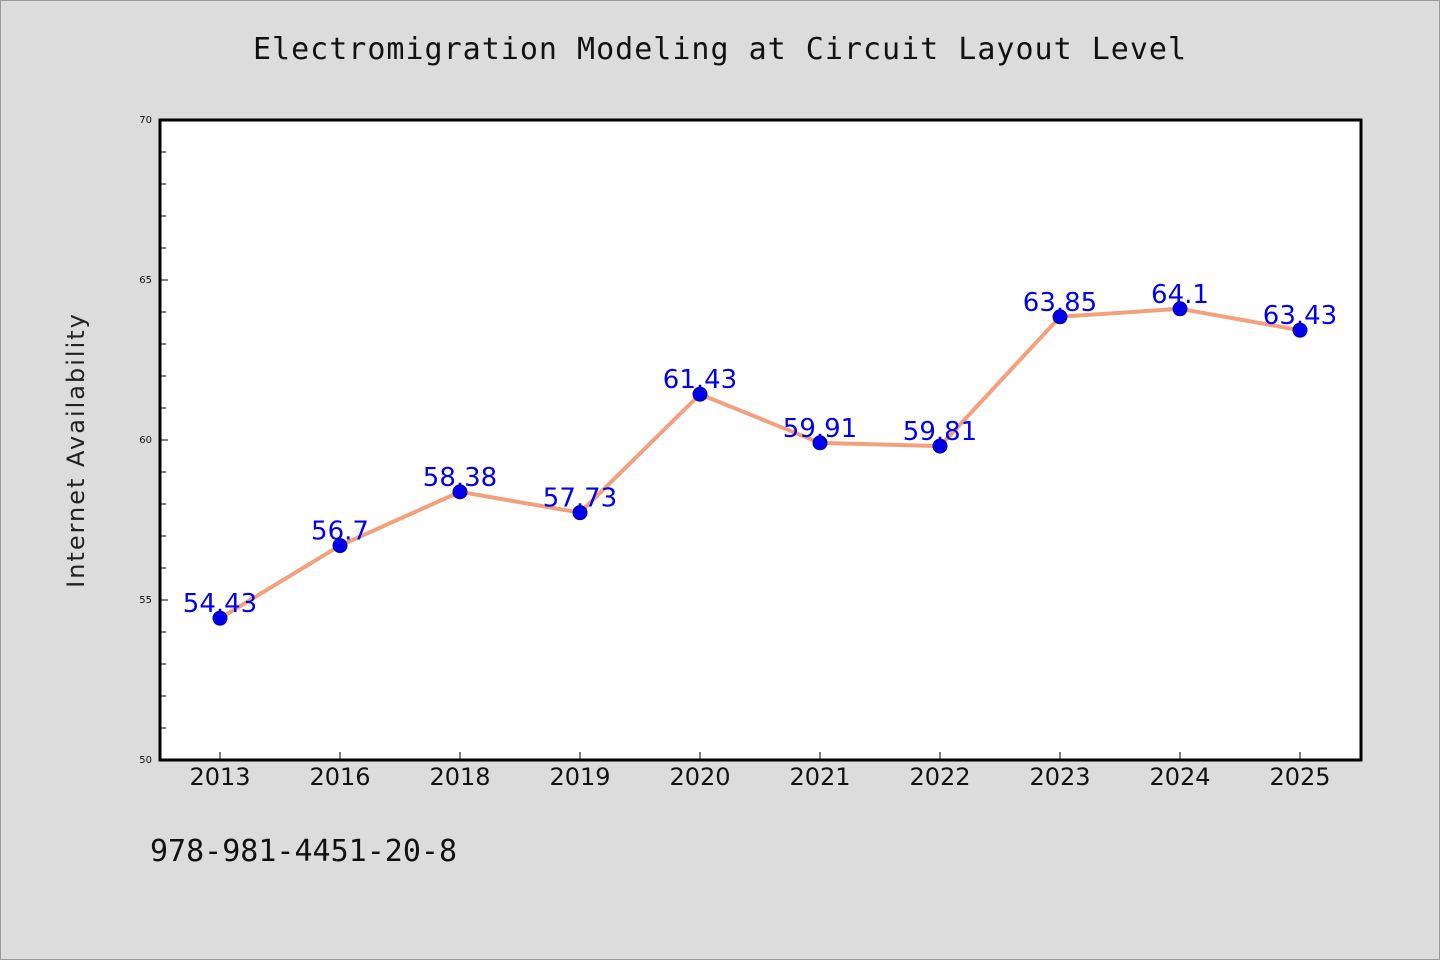  What do you see at coordinates (1300, 316) in the screenshot?
I see `data-label: 63.43` at bounding box center [1300, 316].